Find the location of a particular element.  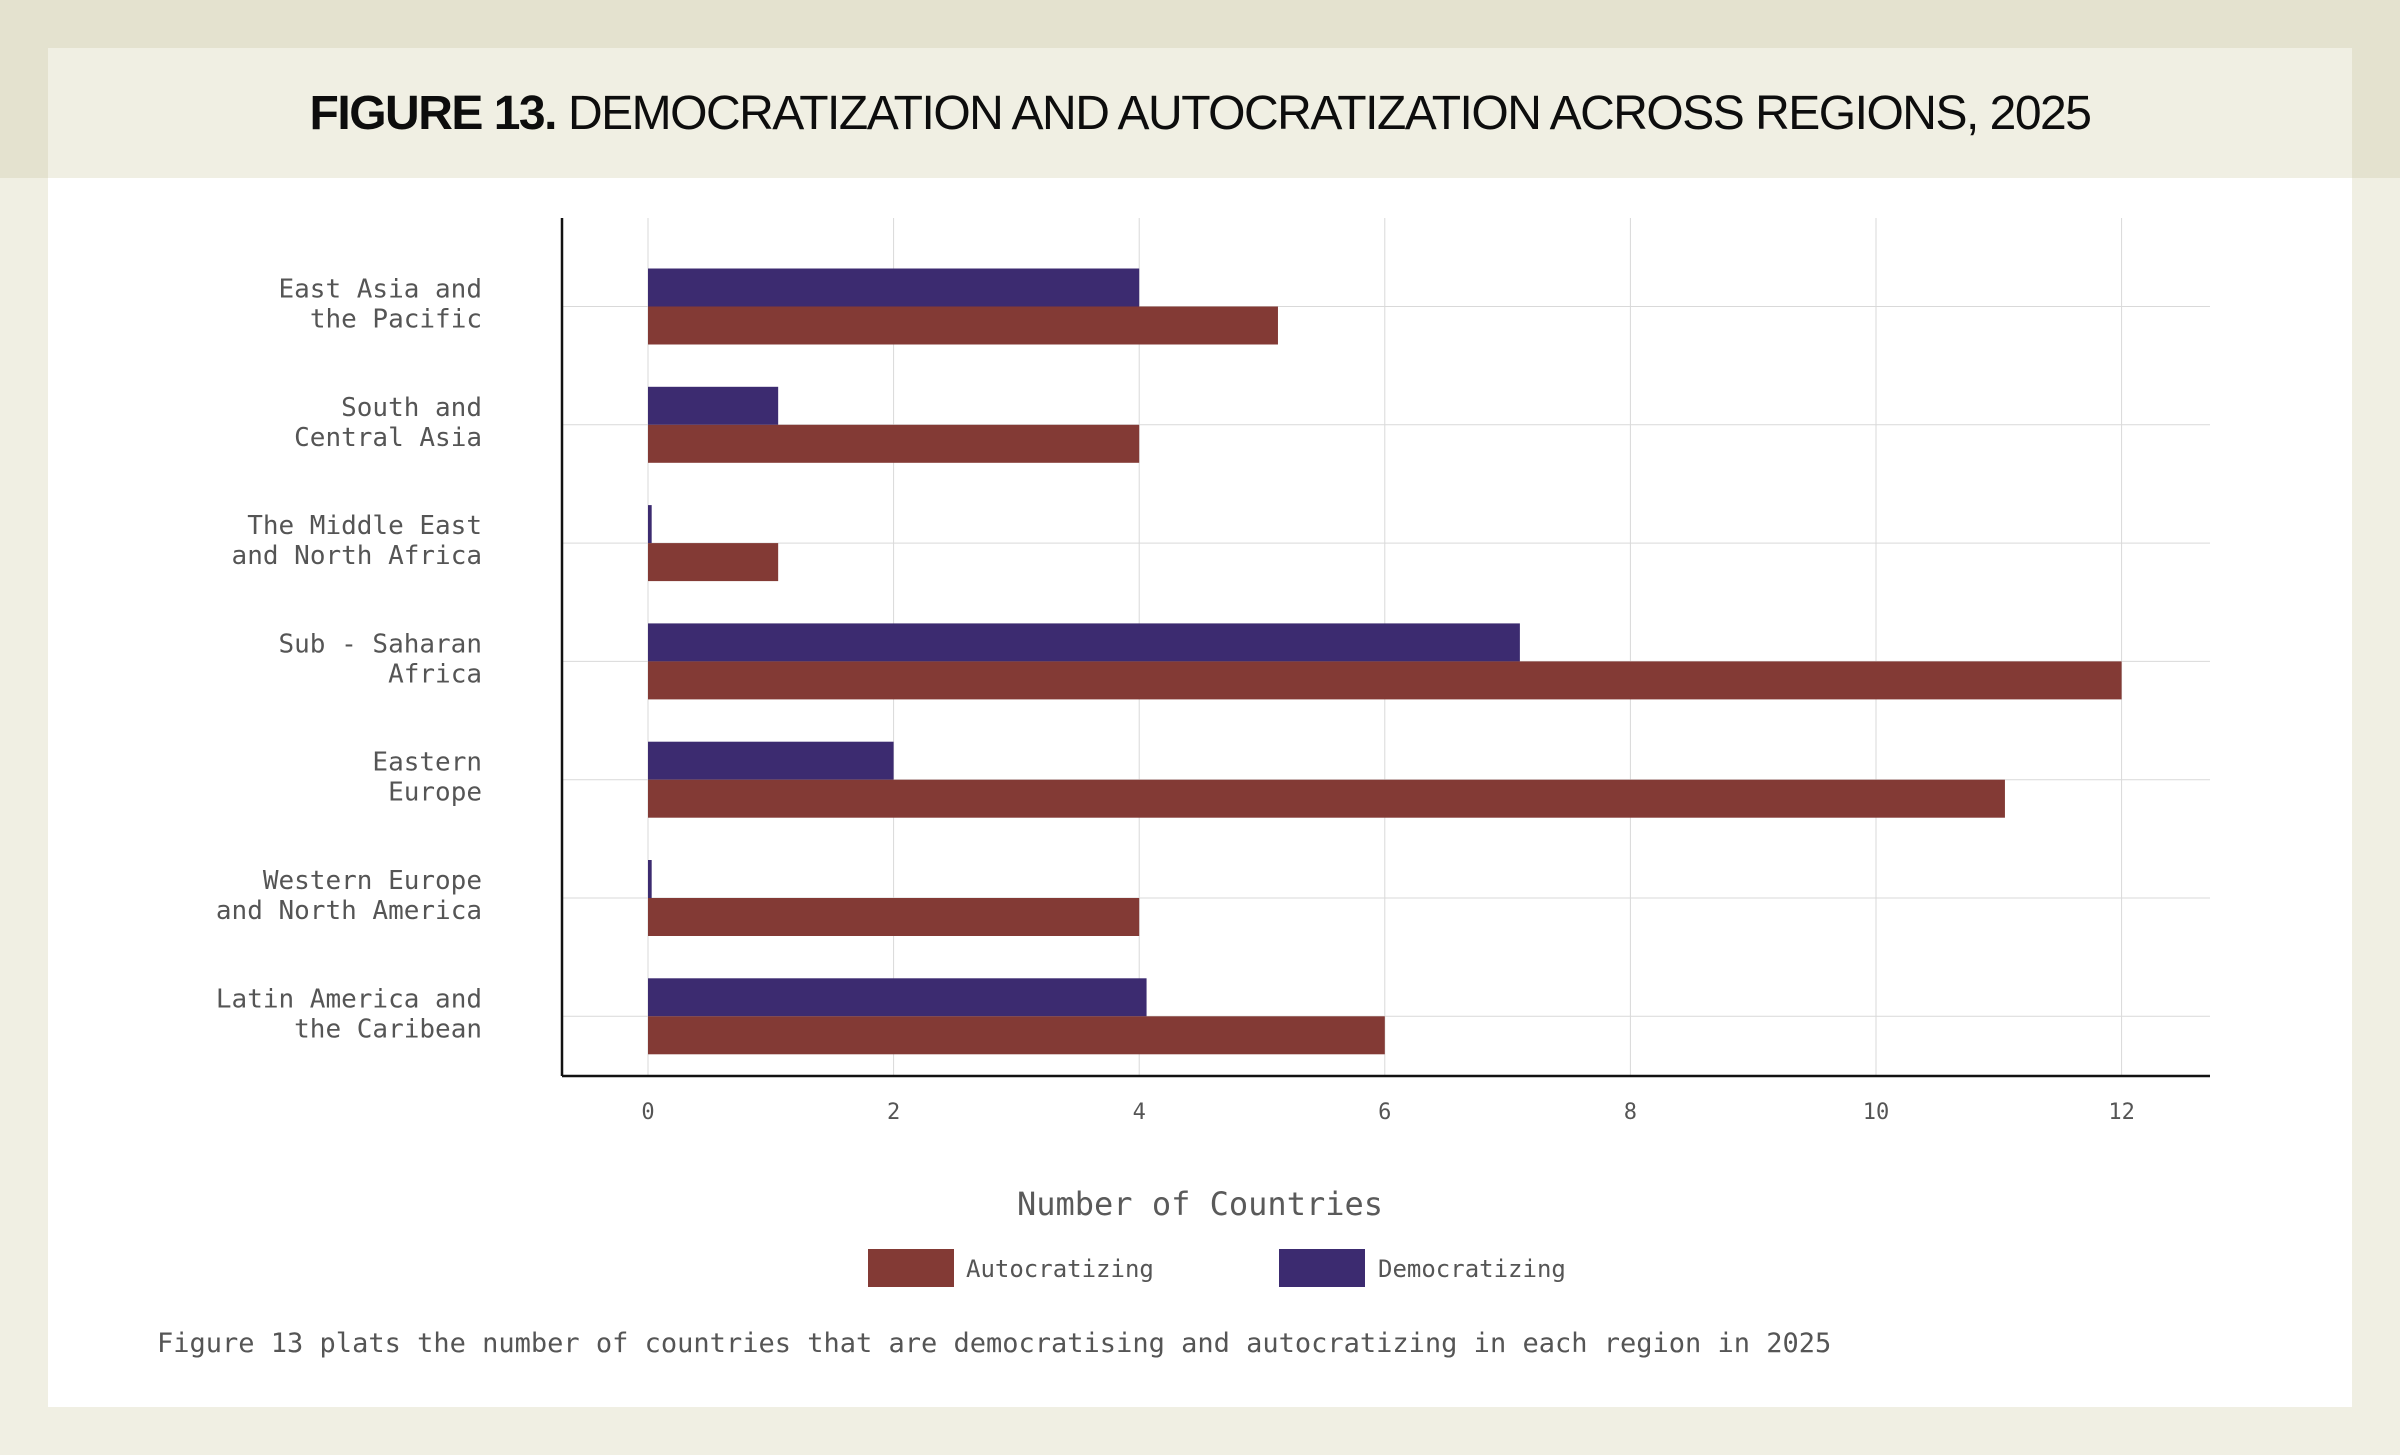

y-category-label-line: Eastern is located at coordinates (427, 763).